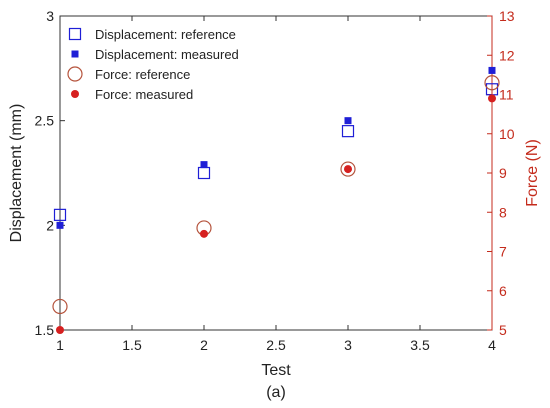  Describe the element at coordinates (16, 173) in the screenshot. I see `left-y-axis-label: Displacement (mm)` at that location.